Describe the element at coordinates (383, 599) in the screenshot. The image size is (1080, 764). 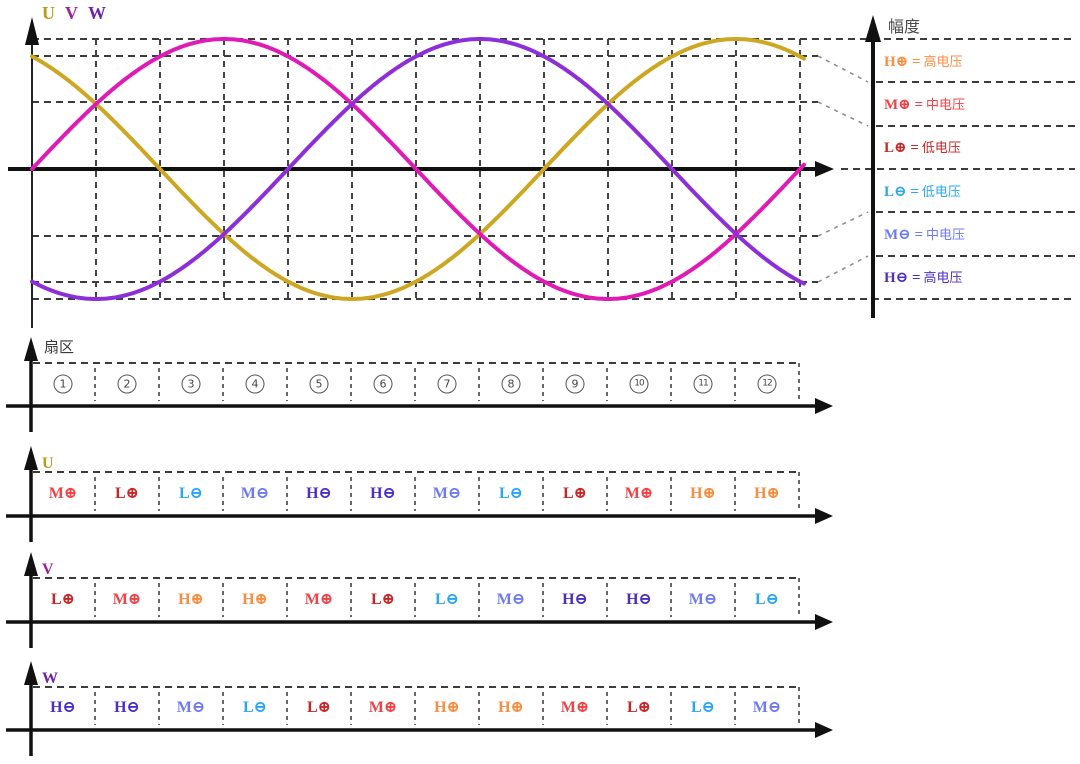
I see `phase-cell-V-6: L⊕` at that location.